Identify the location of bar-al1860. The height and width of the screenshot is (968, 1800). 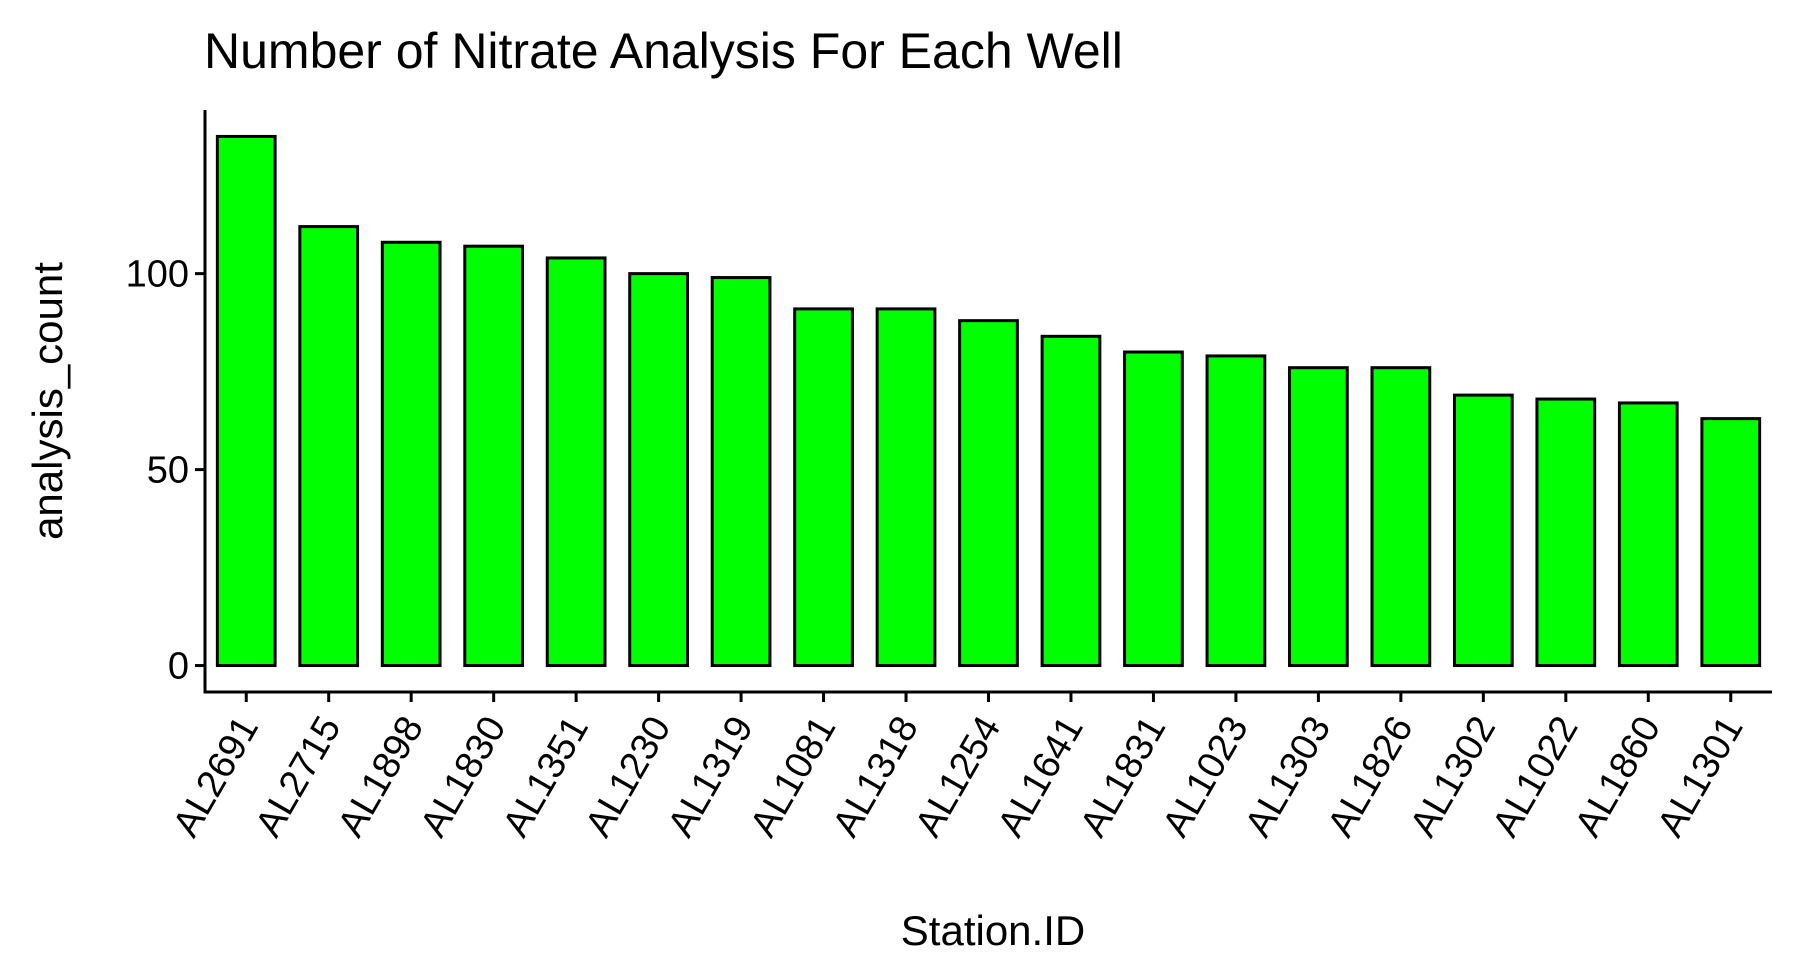
(1648, 534).